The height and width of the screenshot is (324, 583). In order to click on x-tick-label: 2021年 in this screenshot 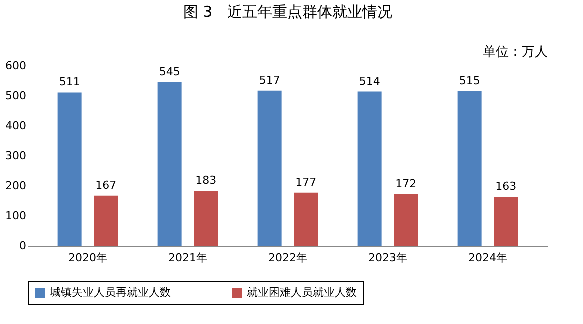, I will do `click(188, 258)`.